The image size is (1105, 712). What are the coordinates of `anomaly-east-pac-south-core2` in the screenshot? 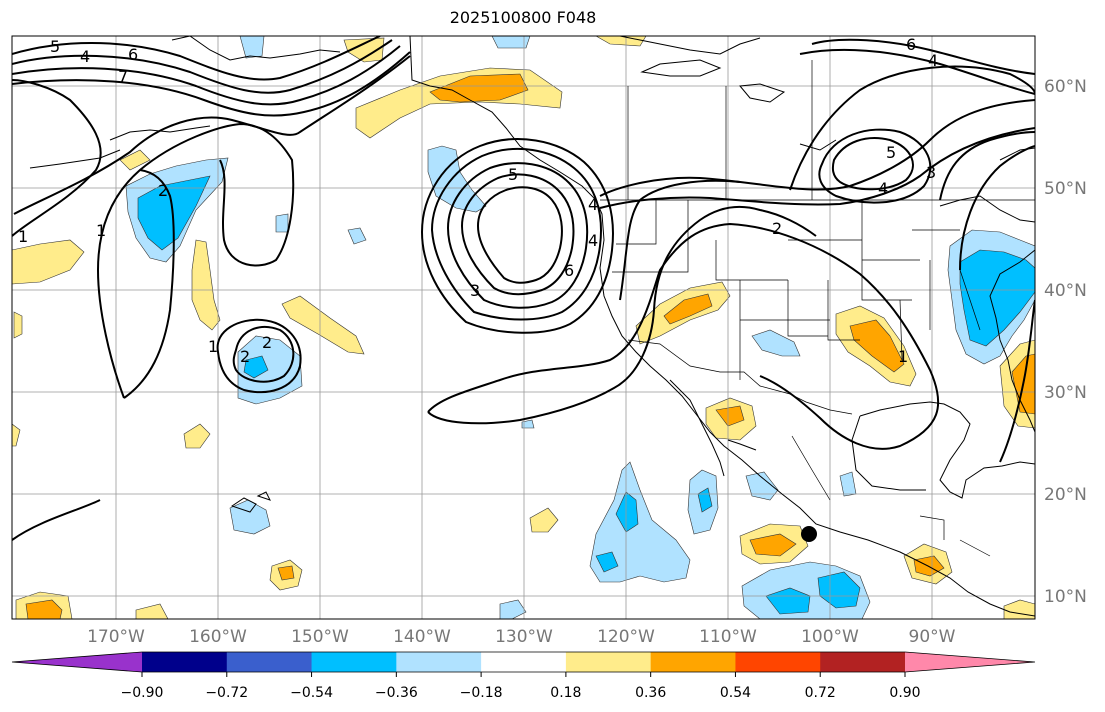 It's located at (607, 562).